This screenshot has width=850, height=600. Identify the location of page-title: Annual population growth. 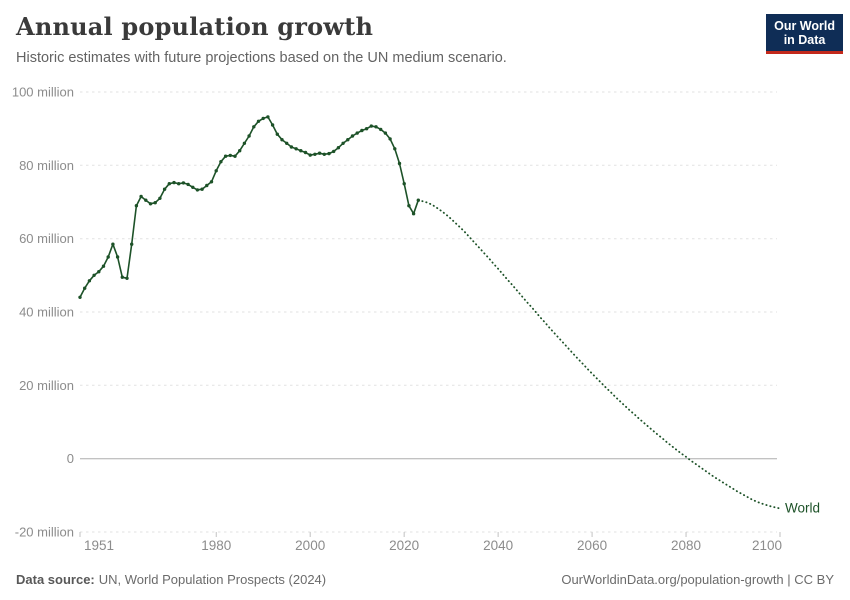
(195, 26).